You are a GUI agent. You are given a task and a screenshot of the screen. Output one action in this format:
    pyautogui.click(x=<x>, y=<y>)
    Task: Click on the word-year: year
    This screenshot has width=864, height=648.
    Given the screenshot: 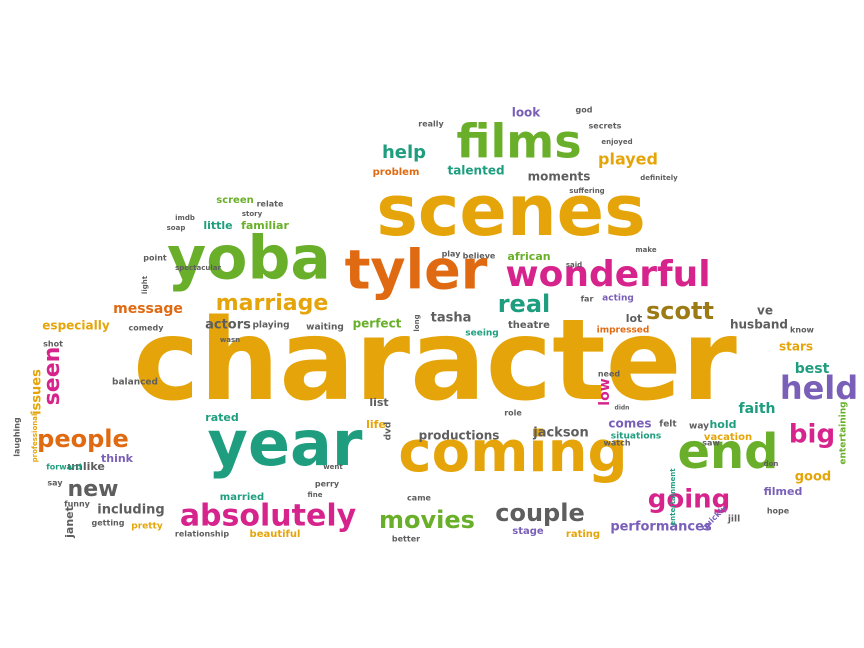 What is the action you would take?
    pyautogui.click(x=285, y=443)
    